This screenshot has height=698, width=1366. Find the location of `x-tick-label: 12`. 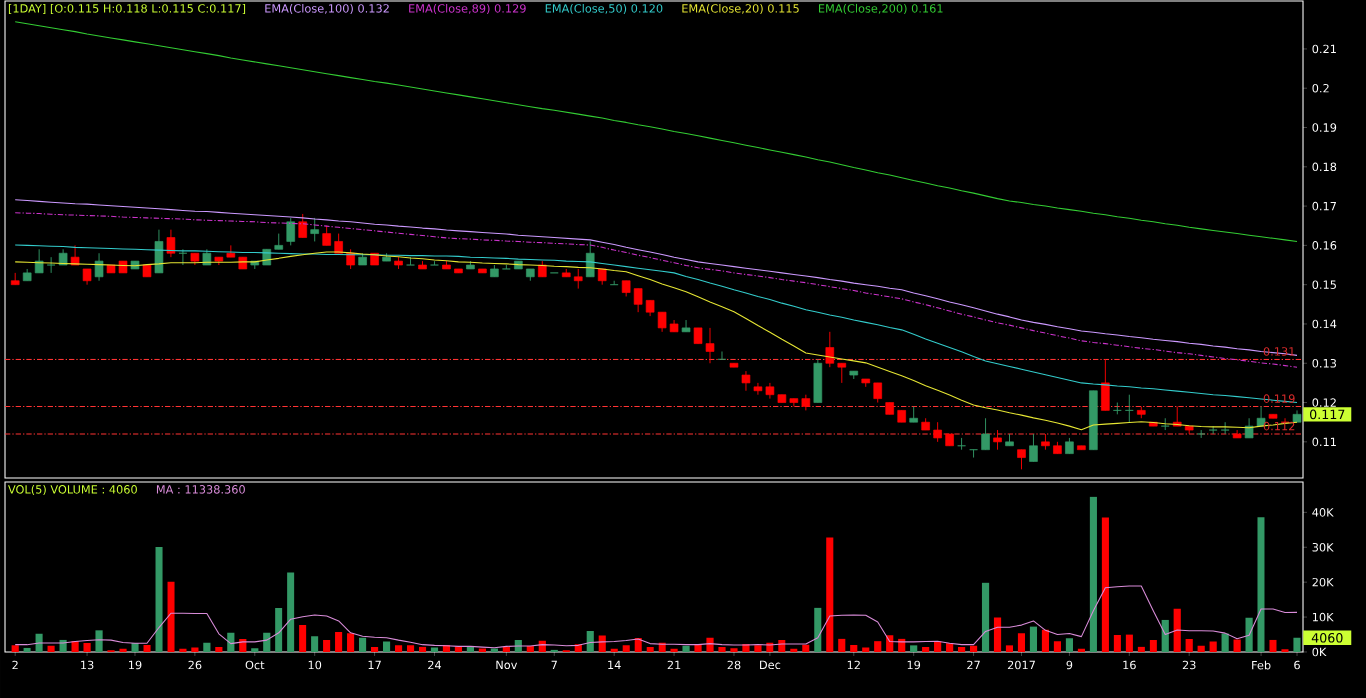

x-tick-label: 12 is located at coordinates (853, 665).